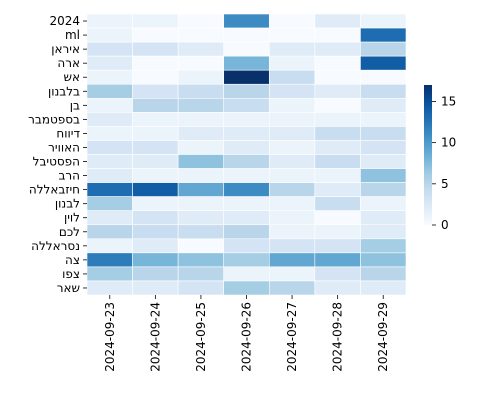 The width and height of the screenshot is (500, 400). What do you see at coordinates (64, 91) in the screenshot?
I see `y-tick-label: בלבנון` at bounding box center [64, 91].